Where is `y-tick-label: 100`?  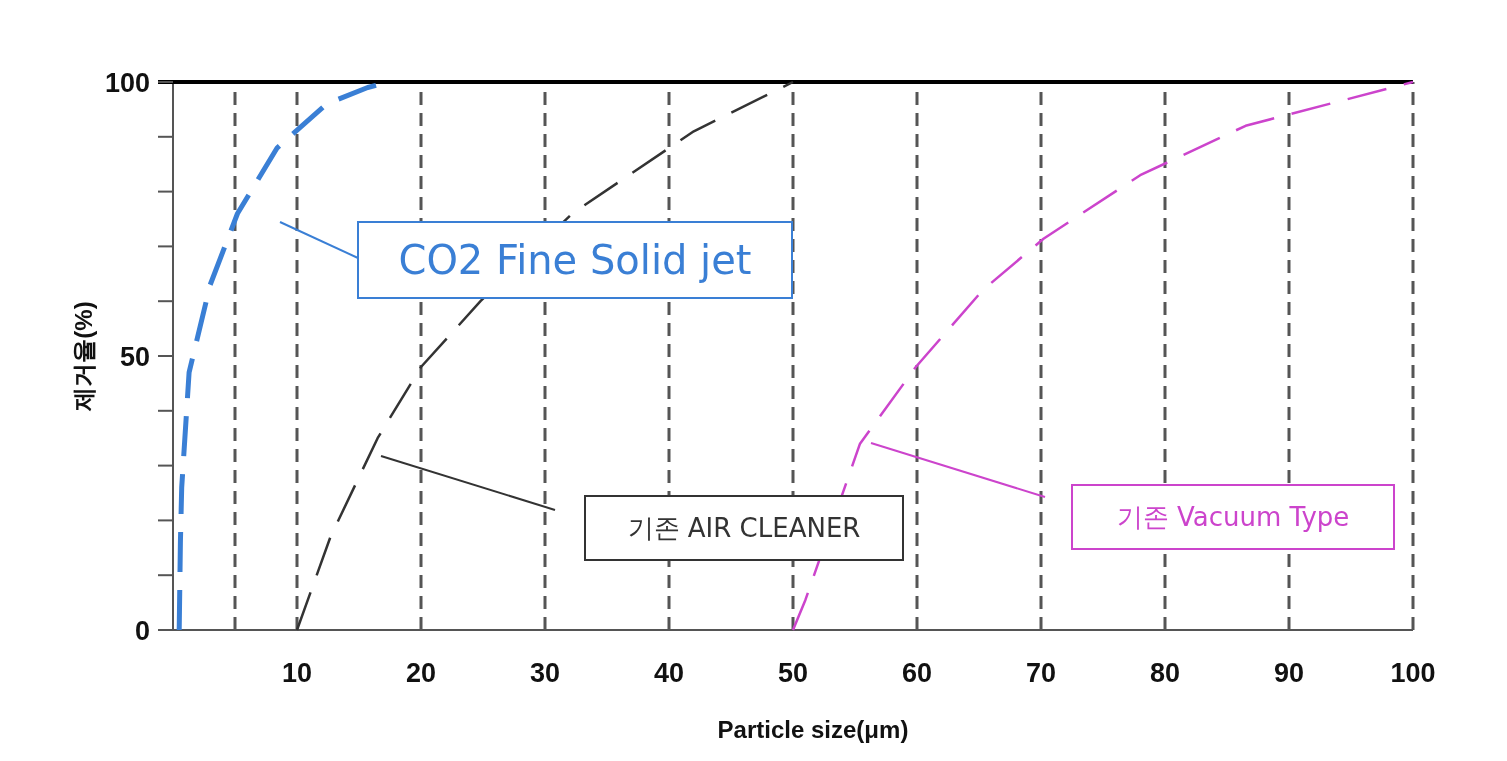
y-tick-label: 100 is located at coordinates (127, 83).